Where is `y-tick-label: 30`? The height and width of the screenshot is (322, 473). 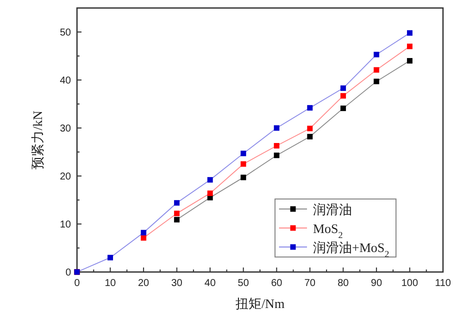 y-tick-label: 30 is located at coordinates (66, 129).